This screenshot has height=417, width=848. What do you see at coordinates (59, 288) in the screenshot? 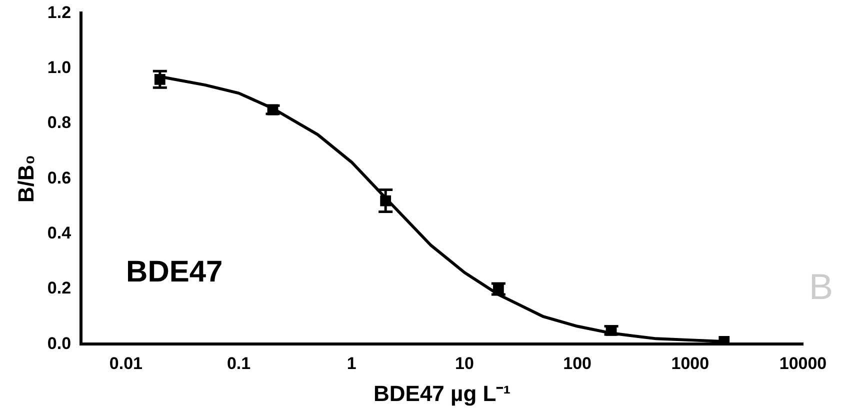
I see `y-tick-label: 0.2` at bounding box center [59, 288].